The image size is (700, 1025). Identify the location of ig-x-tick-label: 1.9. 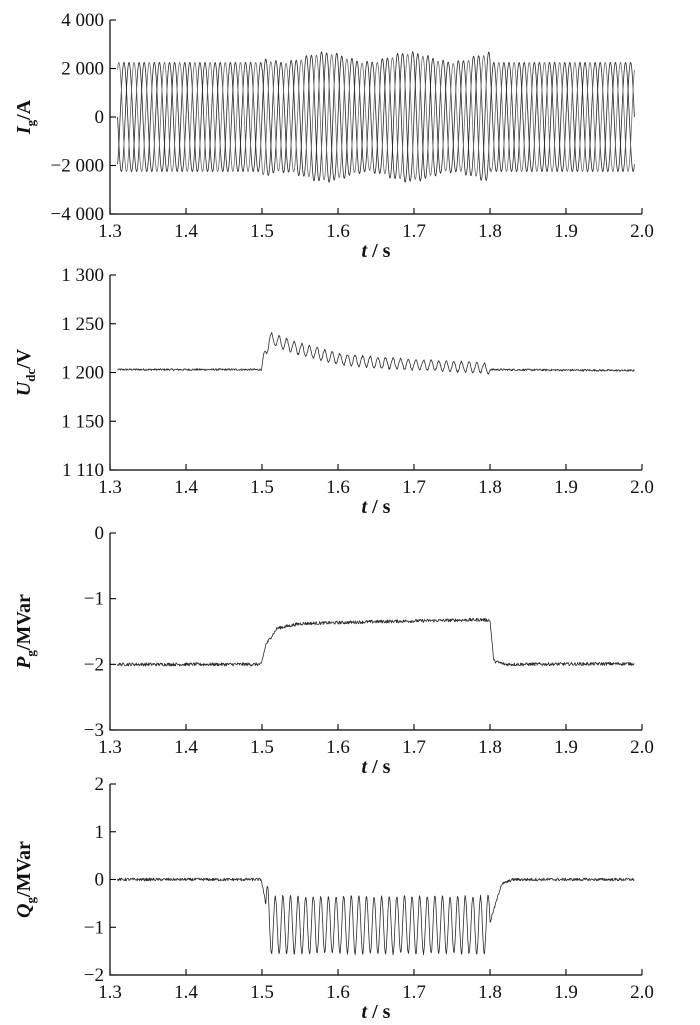
(566, 231).